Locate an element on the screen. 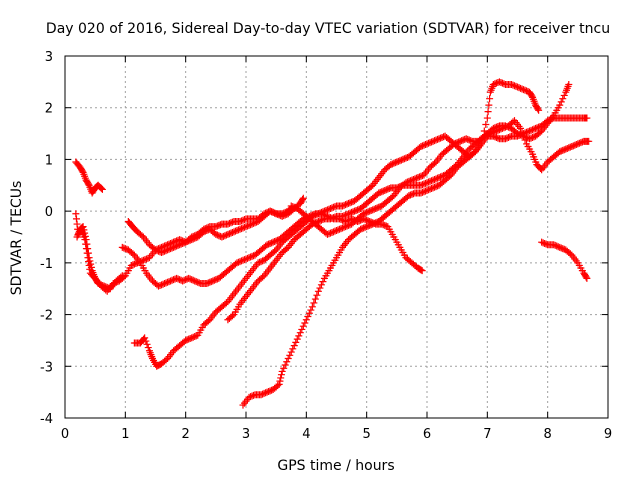 This screenshot has height=480, width=640. x-tick-label: 1 is located at coordinates (125, 434).